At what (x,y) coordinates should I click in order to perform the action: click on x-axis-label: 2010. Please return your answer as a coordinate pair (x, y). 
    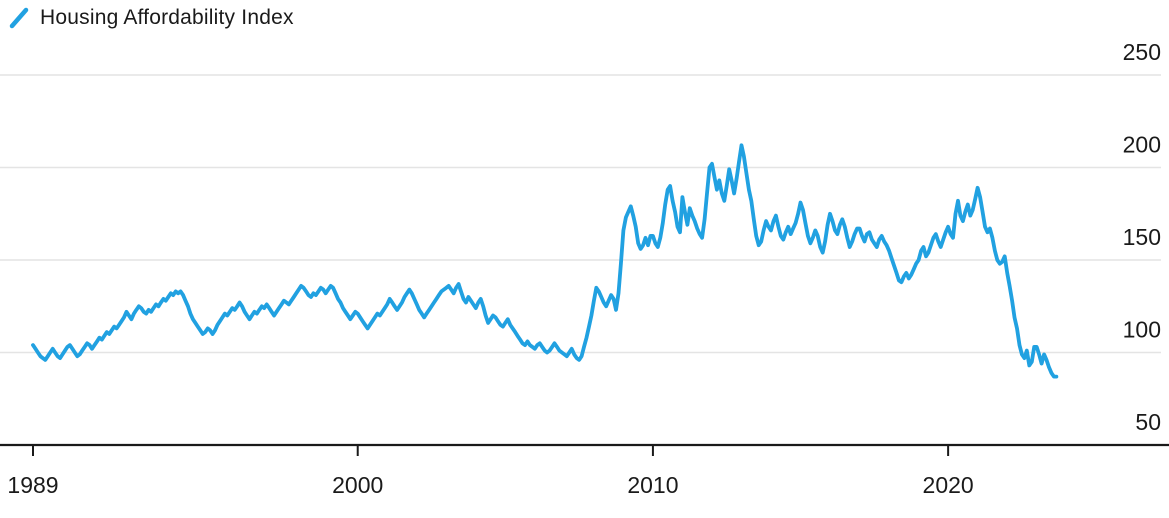
    Looking at the image, I should click on (652, 485).